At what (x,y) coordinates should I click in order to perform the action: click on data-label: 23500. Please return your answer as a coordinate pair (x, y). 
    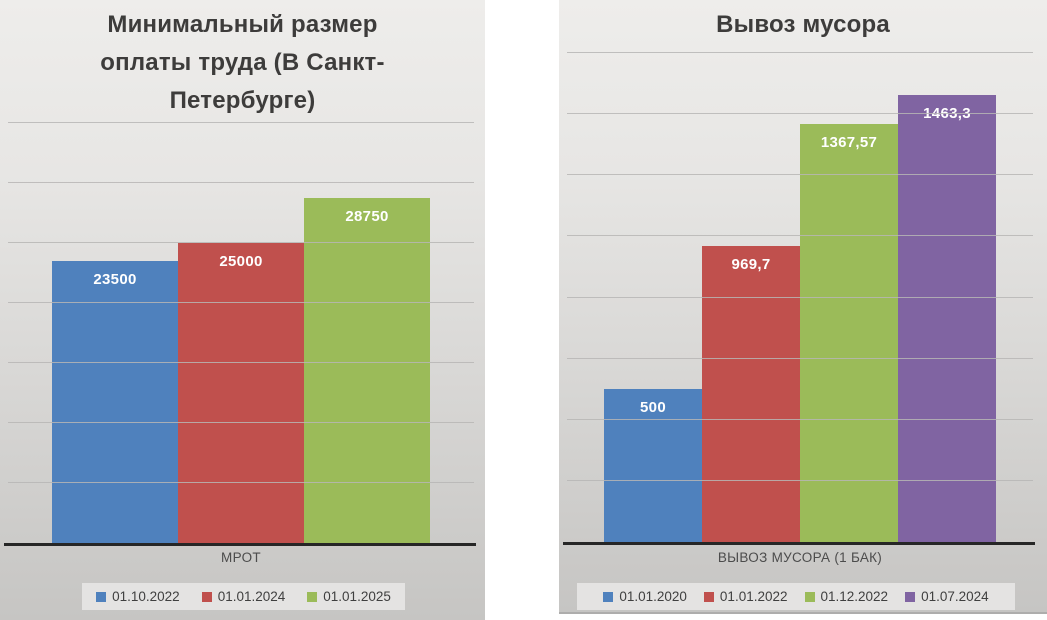
    Looking at the image, I should click on (115, 279).